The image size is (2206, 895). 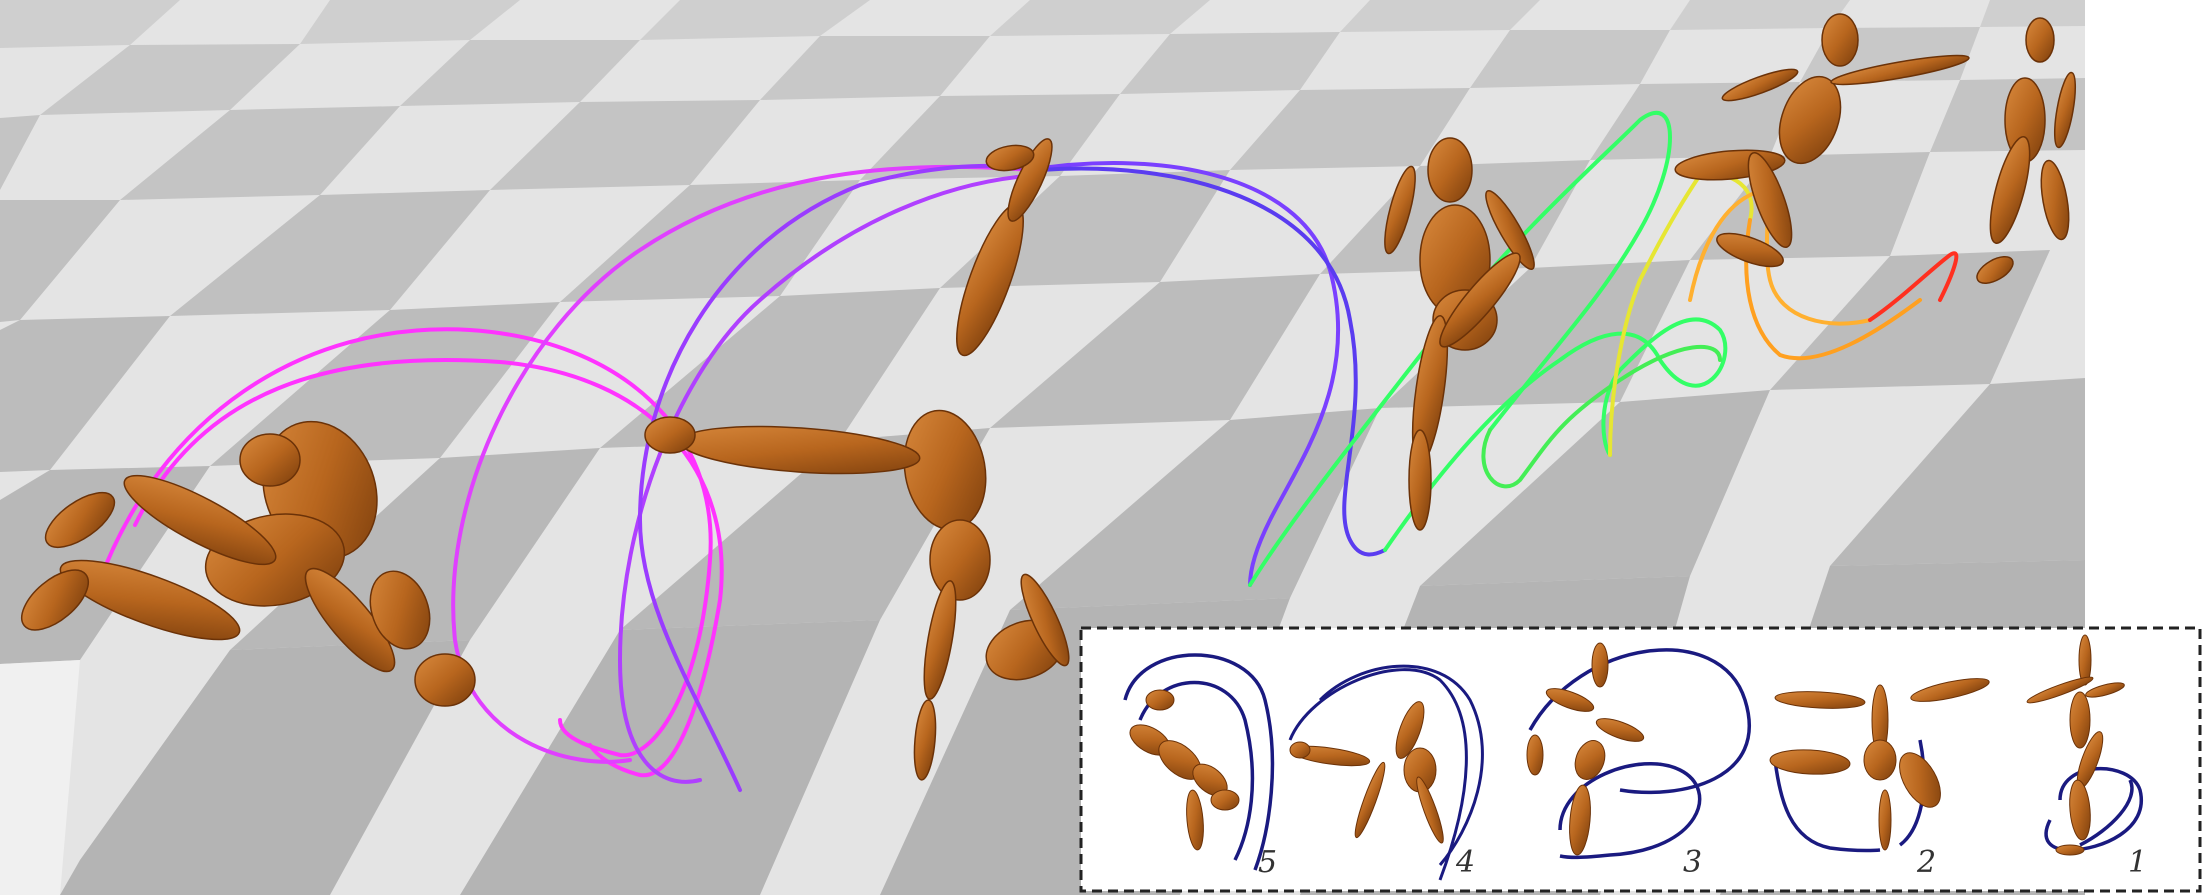 What do you see at coordinates (2026, 150) in the screenshot?
I see `mannequin-run` at bounding box center [2026, 150].